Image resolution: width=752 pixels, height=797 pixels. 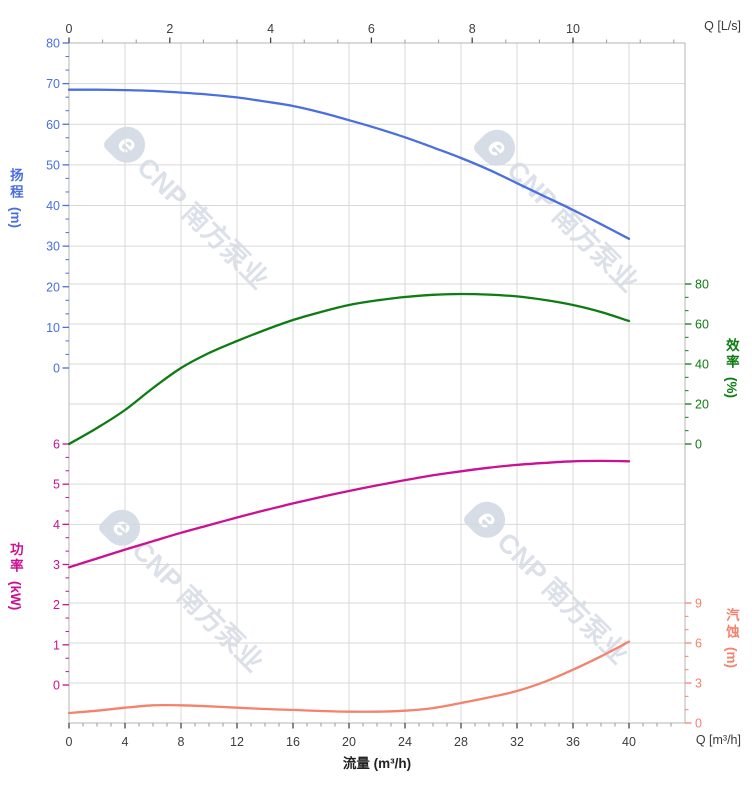 What do you see at coordinates (369, 736) in the screenshot?
I see `x-axis-bottom: 0 4 8 12 16 20 24 28 32 36 40` at bounding box center [369, 736].